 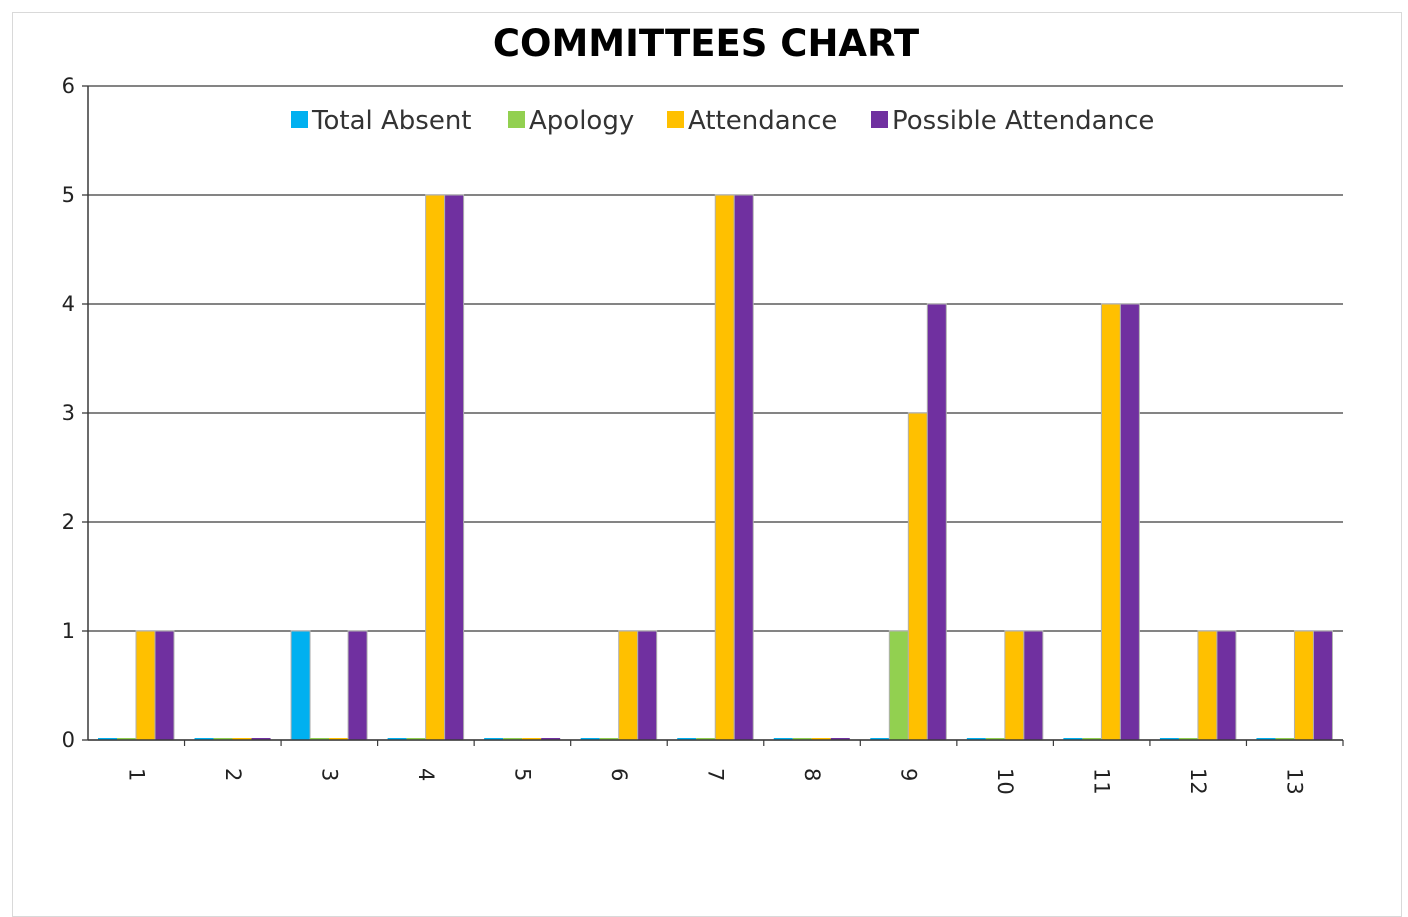 What do you see at coordinates (299, 119) in the screenshot?
I see `legend-swatch-total-absent` at bounding box center [299, 119].